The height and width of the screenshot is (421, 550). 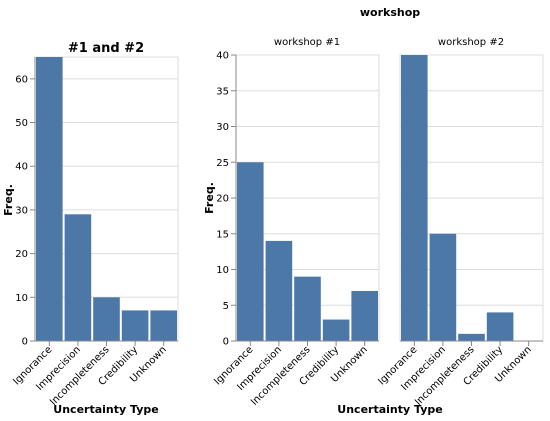 I want to click on y-axis: 0 5 10 15 20 25 30 35 40, so click(x=226, y=199).